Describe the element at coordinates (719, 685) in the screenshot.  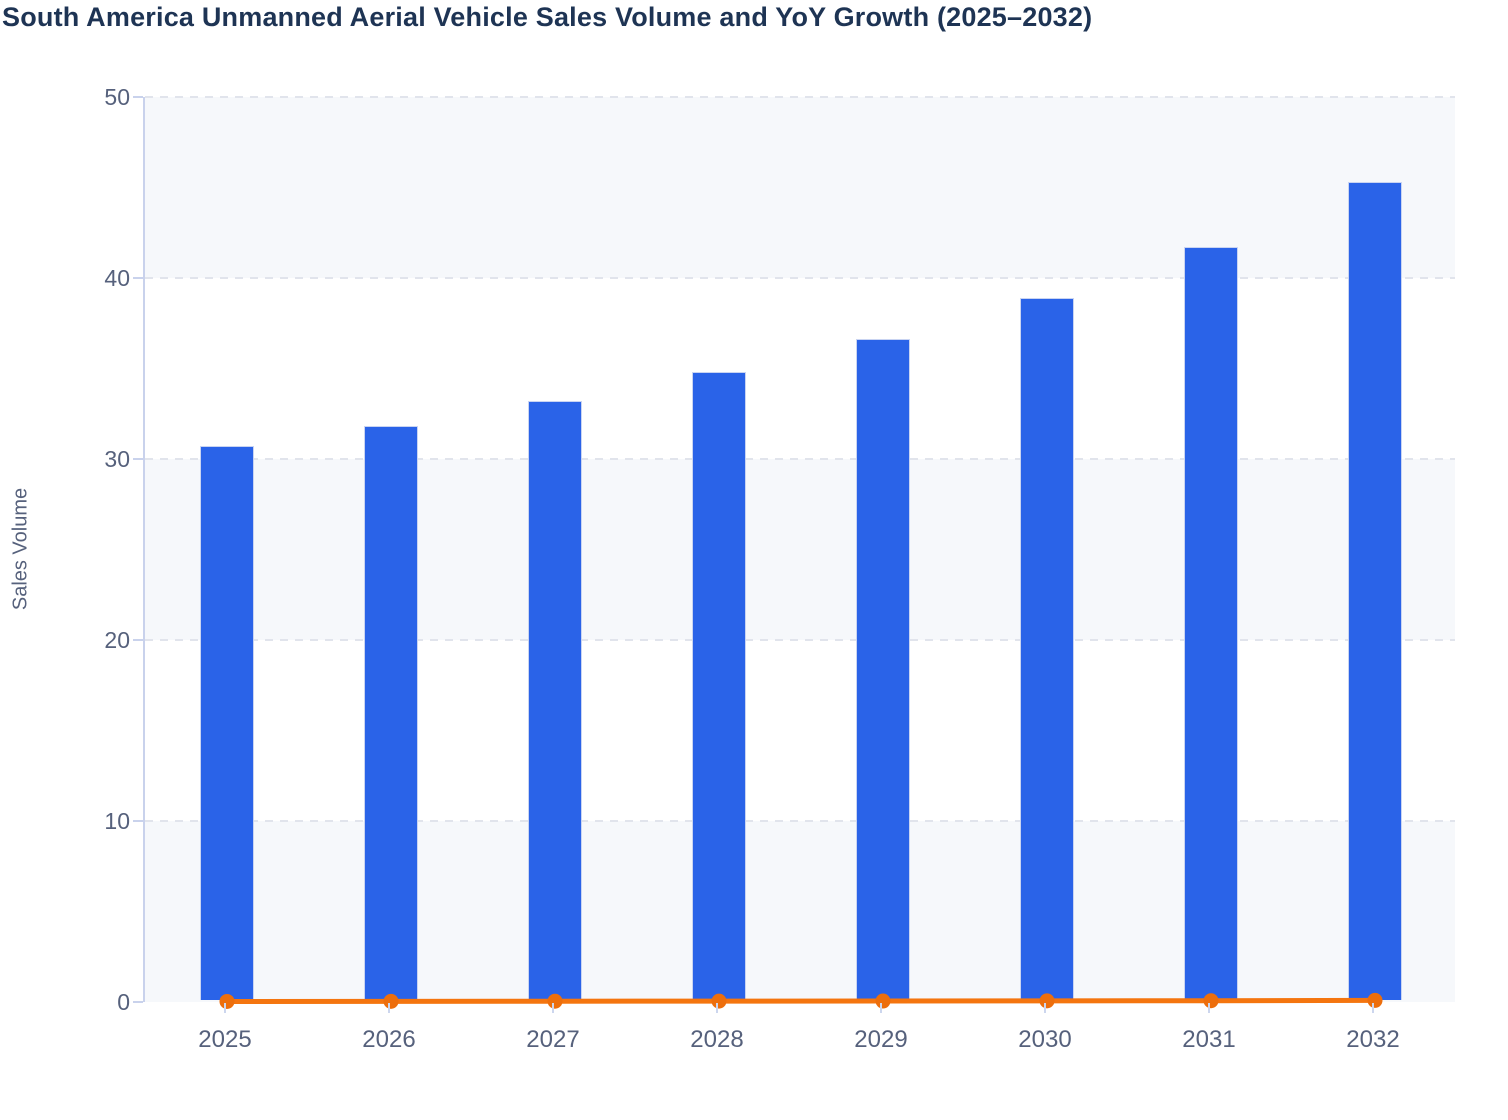
I see `bar-2028` at that location.